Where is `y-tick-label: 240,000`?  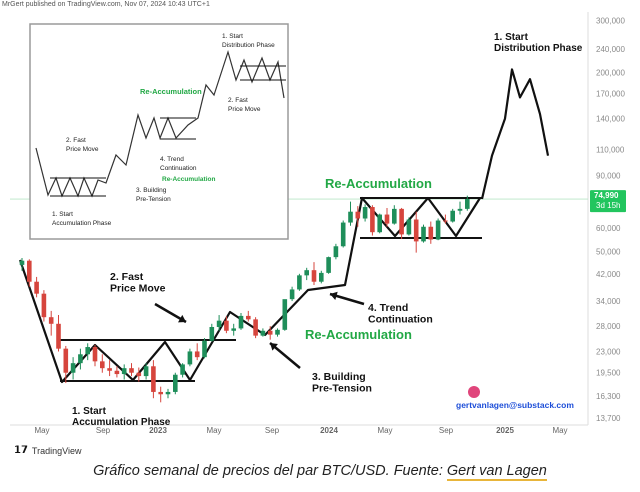 y-tick-label: 240,000 is located at coordinates (610, 49).